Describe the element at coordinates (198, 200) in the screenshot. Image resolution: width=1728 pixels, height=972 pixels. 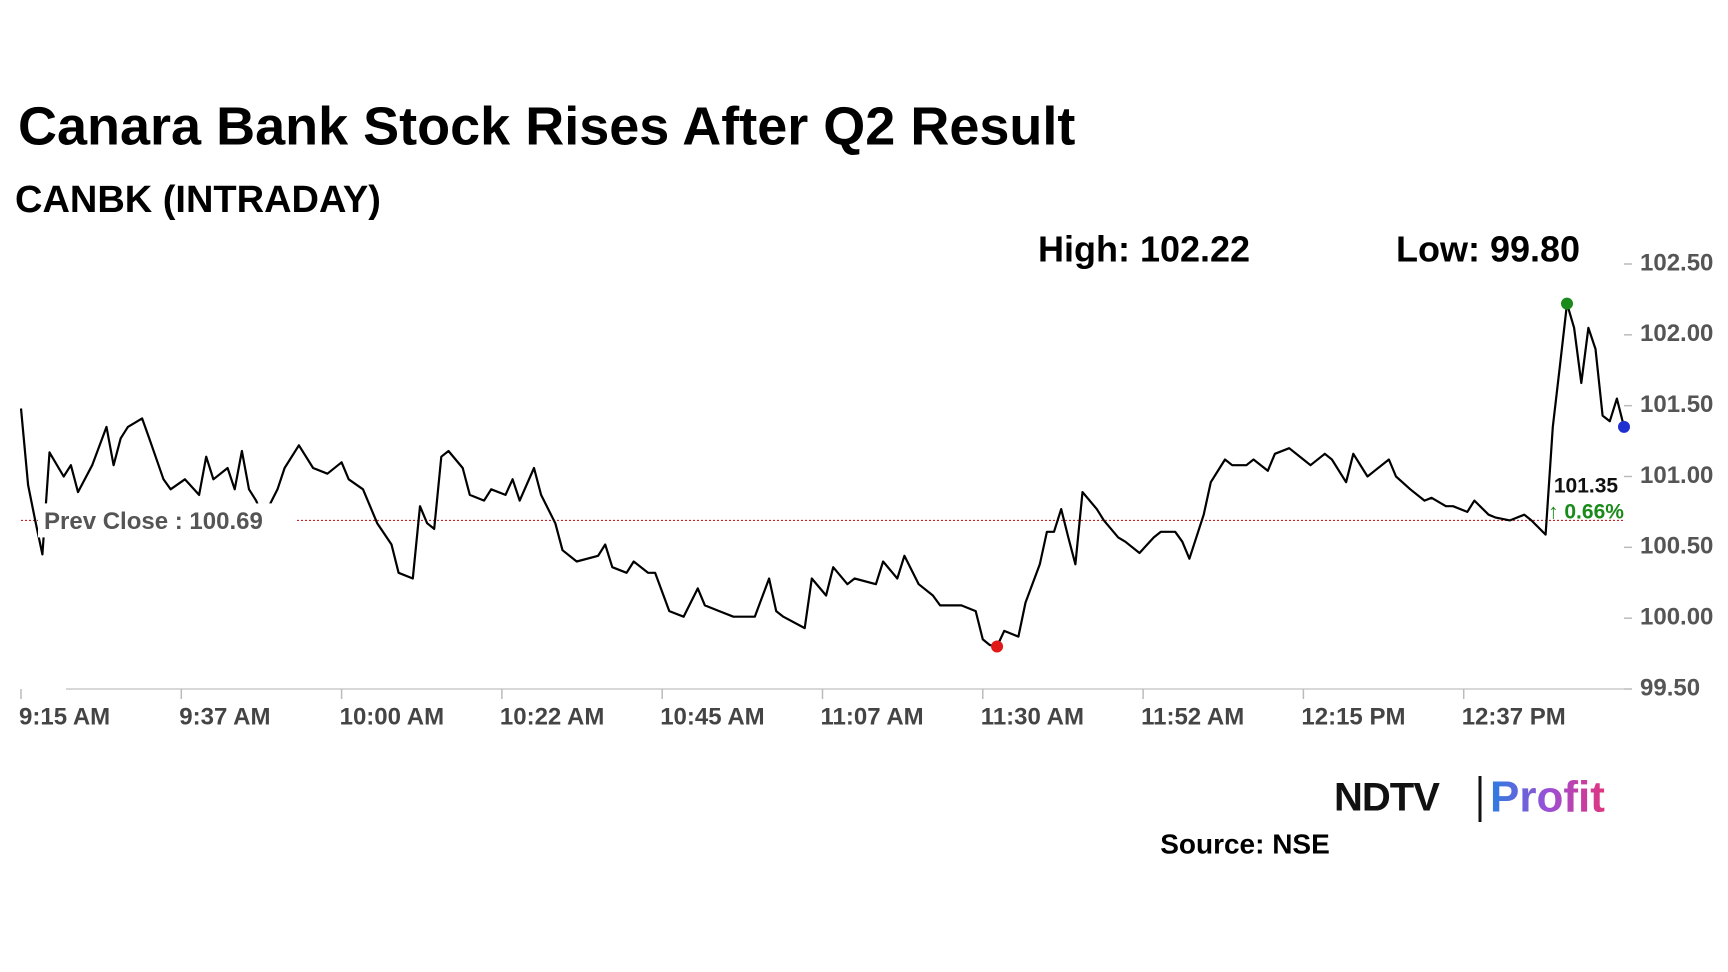
I see `chart-subtitle: CANBK (INTRADAY)` at that location.